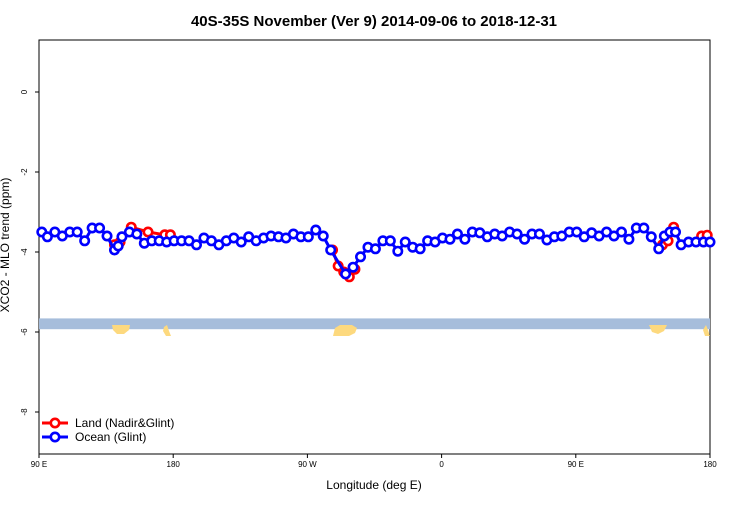 The width and height of the screenshot is (750, 505). What do you see at coordinates (55, 437) in the screenshot?
I see `legend-ocean-marker` at bounding box center [55, 437].